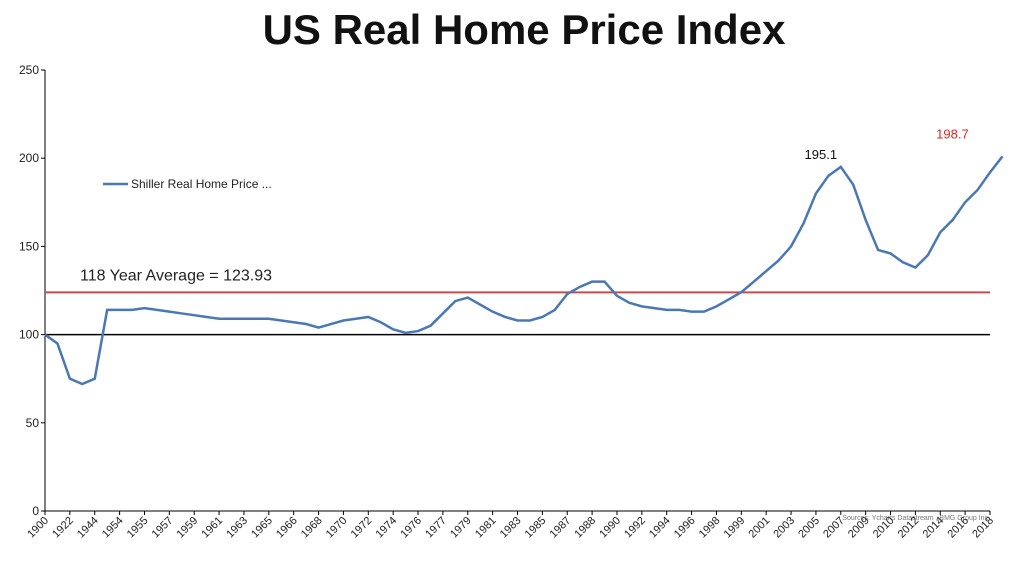 This screenshot has height=576, width=1024. What do you see at coordinates (585, 528) in the screenshot?
I see `x-tick-label: 1988` at bounding box center [585, 528].